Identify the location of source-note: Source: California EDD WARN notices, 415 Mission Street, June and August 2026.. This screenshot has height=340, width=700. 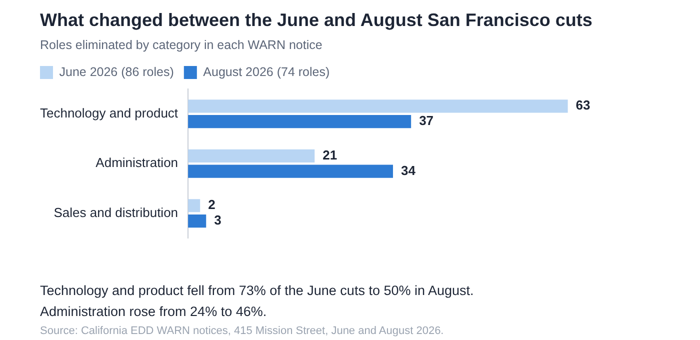
(242, 331).